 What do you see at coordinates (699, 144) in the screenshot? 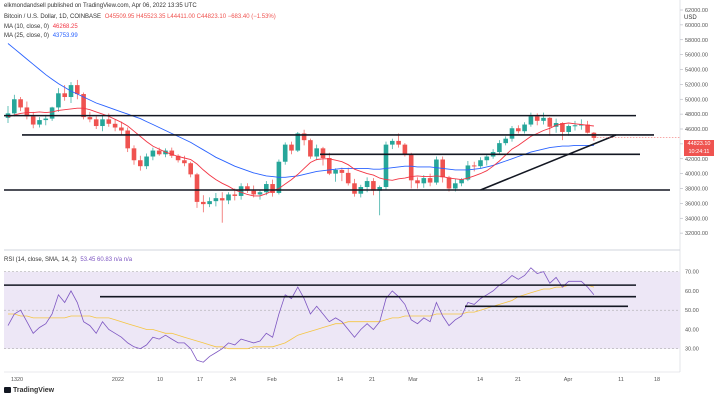
I see `price-badge-value: 44823.10` at bounding box center [699, 144].